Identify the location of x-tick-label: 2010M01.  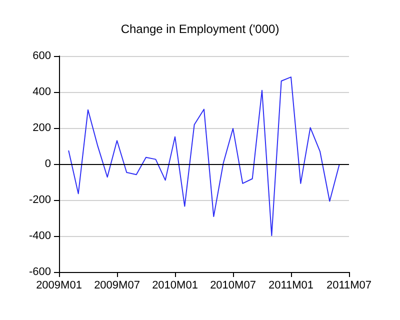
(175, 286).